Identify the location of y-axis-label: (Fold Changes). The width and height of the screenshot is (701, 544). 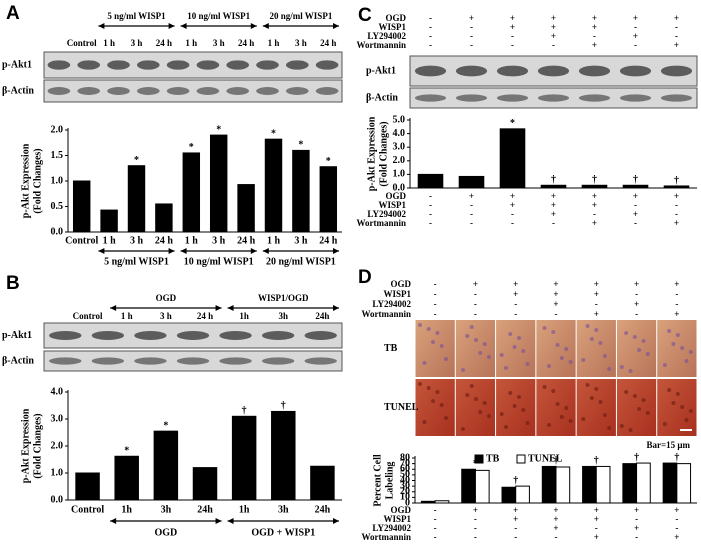
(37, 180).